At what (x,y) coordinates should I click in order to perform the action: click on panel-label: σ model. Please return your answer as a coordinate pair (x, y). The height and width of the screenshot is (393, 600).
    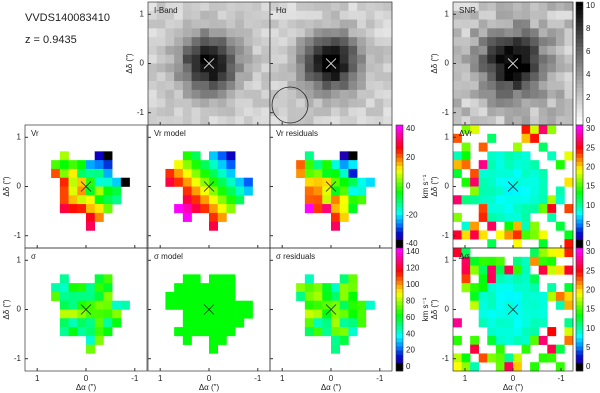
    Looking at the image, I should click on (168, 256).